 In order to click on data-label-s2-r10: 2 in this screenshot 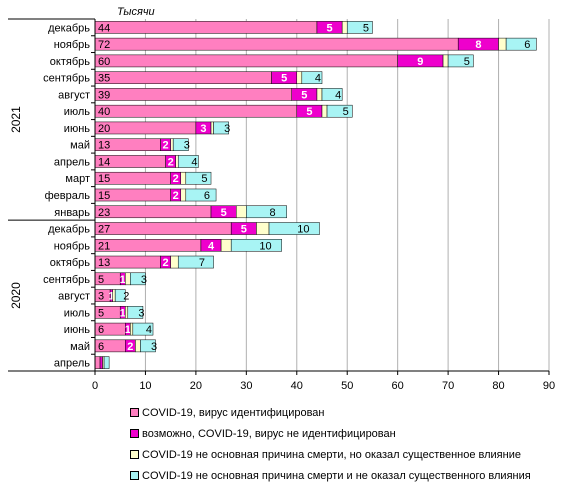, I will do `click(176, 179)`.